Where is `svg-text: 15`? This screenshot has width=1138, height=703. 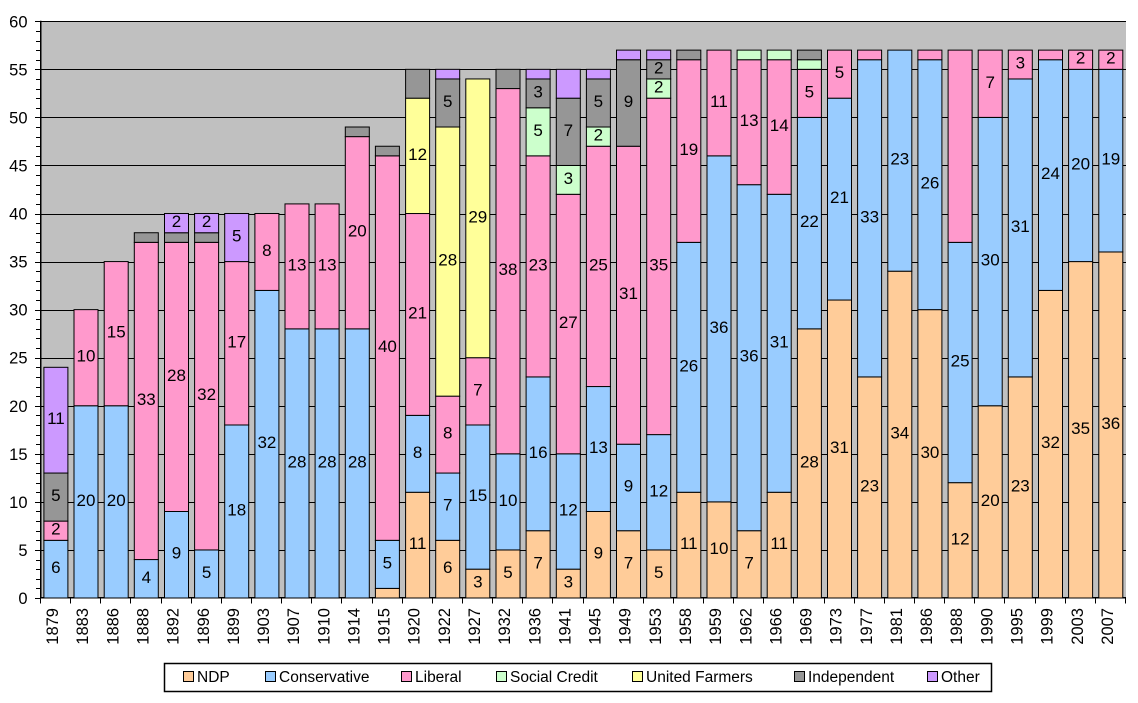
svg-text: 15 is located at coordinates (18, 455).